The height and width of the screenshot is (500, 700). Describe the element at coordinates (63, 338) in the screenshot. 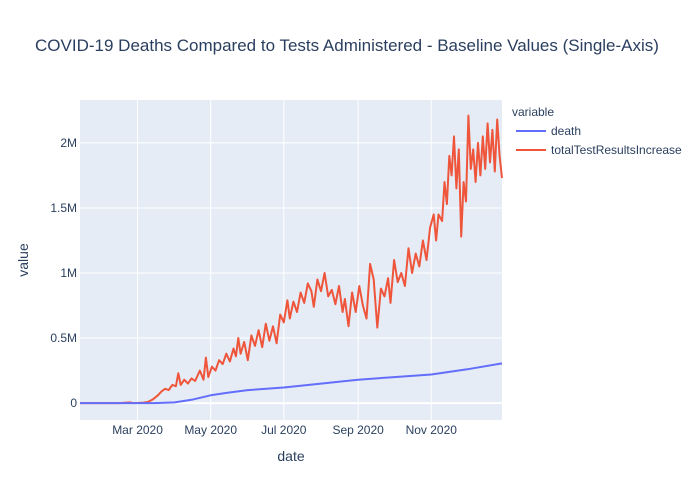

I see `y-tick-label: 0.5M` at that location.